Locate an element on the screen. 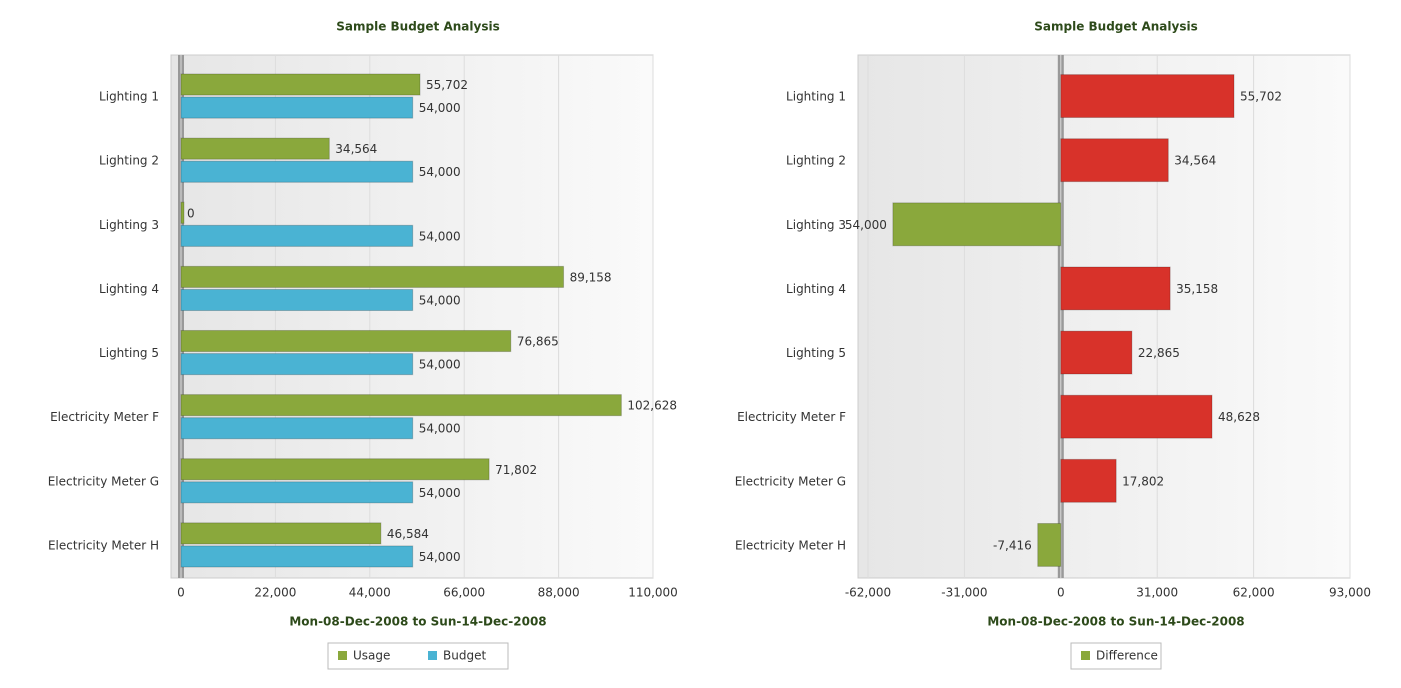  legend-box is located at coordinates (418, 656).